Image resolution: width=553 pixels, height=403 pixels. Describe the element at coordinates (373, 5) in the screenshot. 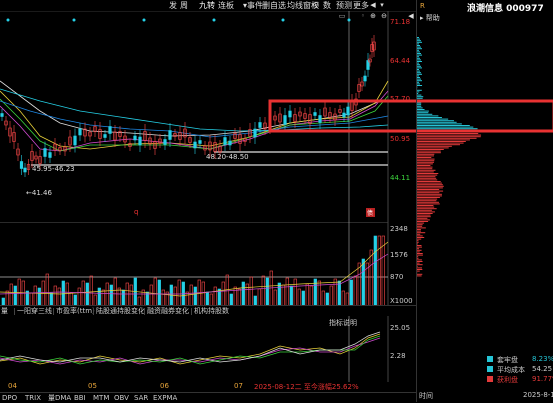

I see `prev-icon: ◀` at that location.